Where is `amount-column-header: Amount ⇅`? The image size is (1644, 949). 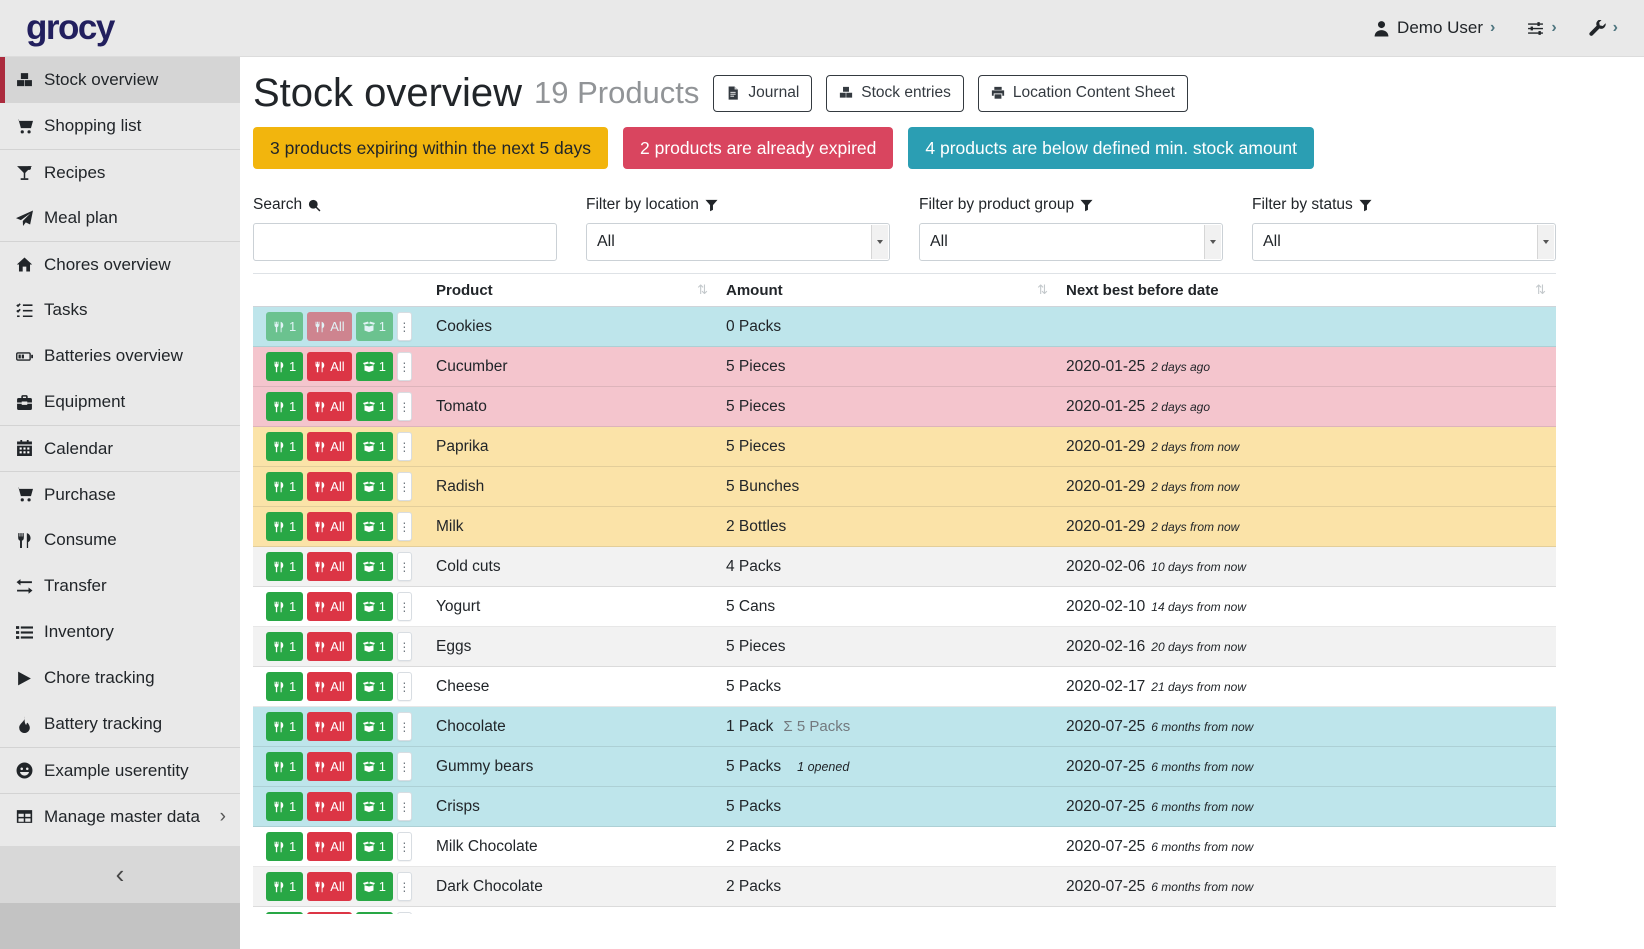 amount-column-header: Amount ⇅ is located at coordinates (888, 290).